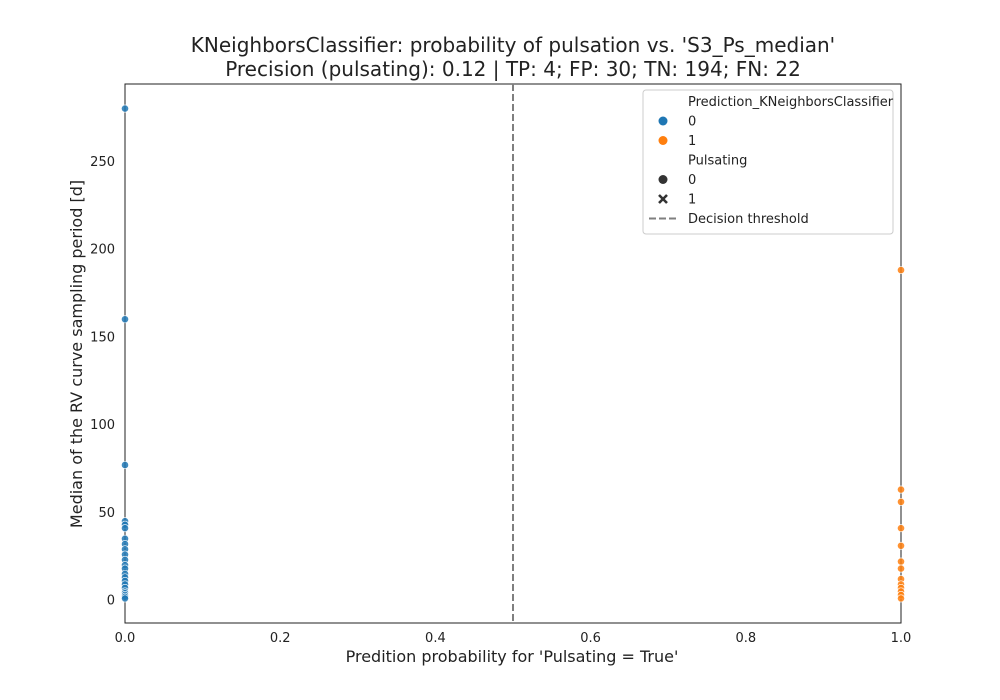  What do you see at coordinates (590, 638) in the screenshot?
I see `x-tick-label: 0.6` at bounding box center [590, 638].